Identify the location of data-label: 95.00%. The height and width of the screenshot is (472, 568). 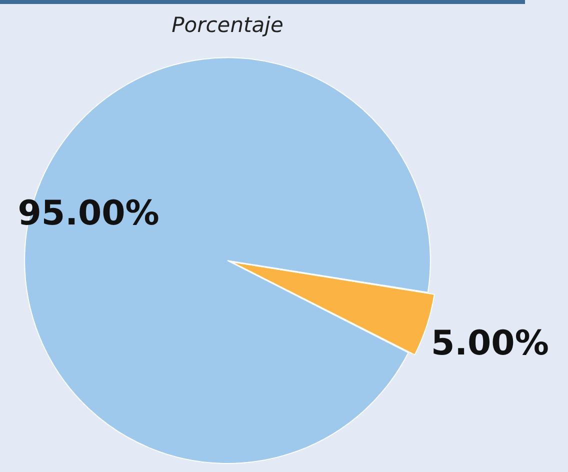
(89, 213).